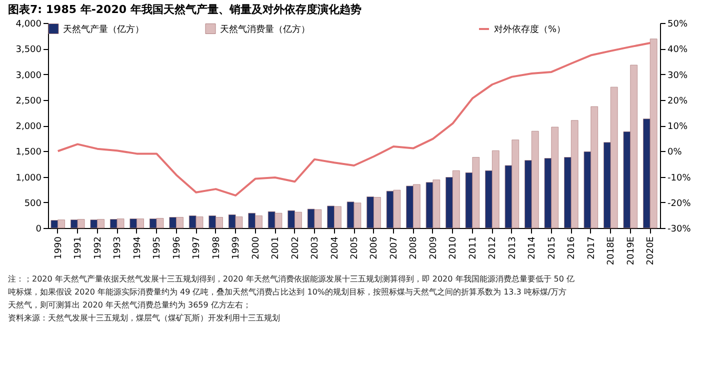 The width and height of the screenshot is (716, 389). Describe the element at coordinates (678, 25) in the screenshot. I see `y2-tick-label: 50%` at that location.